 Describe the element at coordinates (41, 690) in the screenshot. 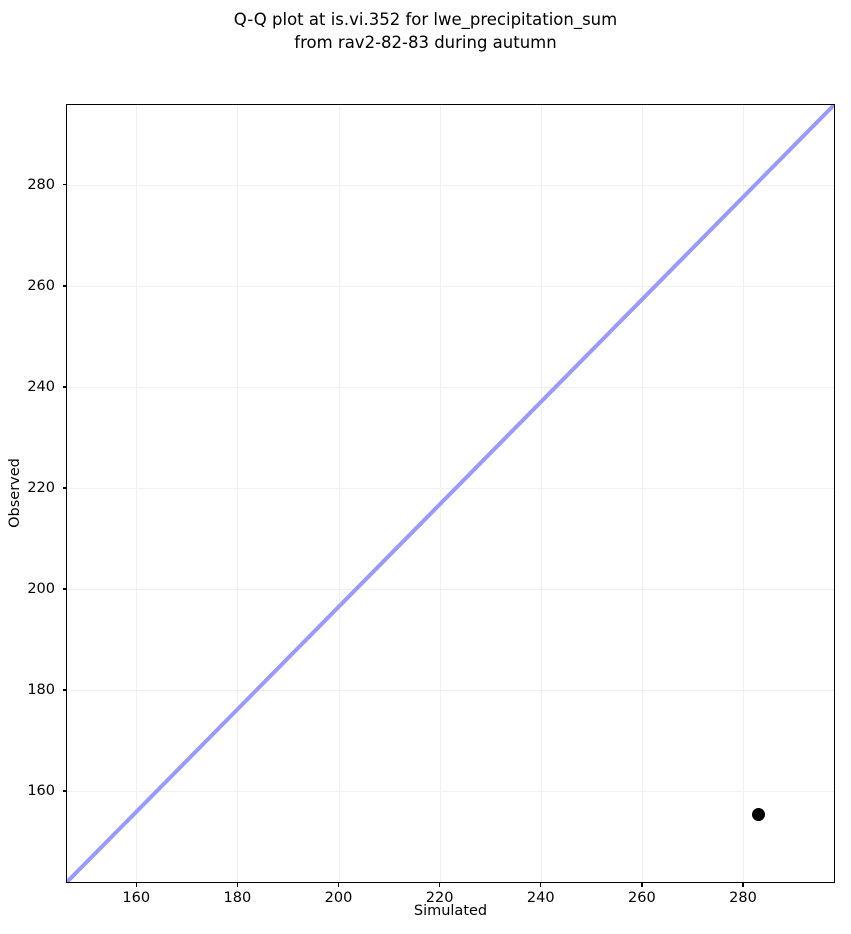

I see `y-tick-label: 180` at that location.